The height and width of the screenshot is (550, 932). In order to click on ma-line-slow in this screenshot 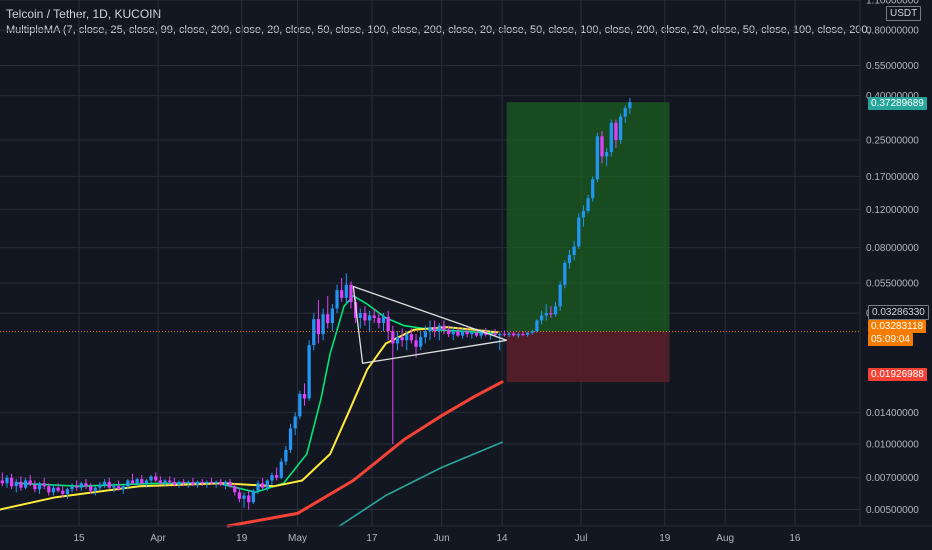, I will do `click(365, 454)`.